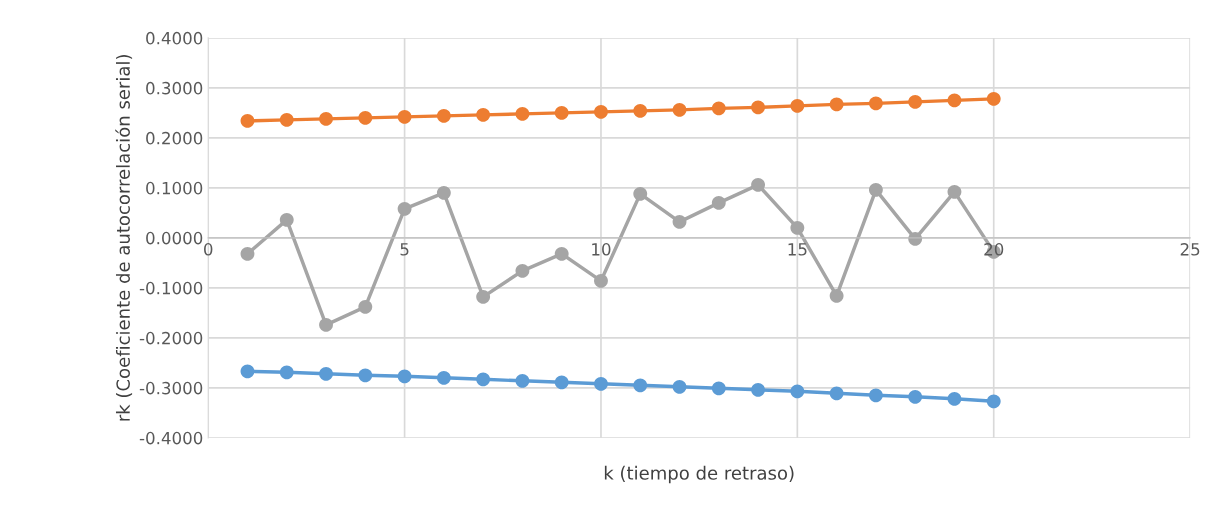 The image size is (1232, 505). Describe the element at coordinates (171, 288) in the screenshot. I see `y-tick-label: -0.1000` at that location.